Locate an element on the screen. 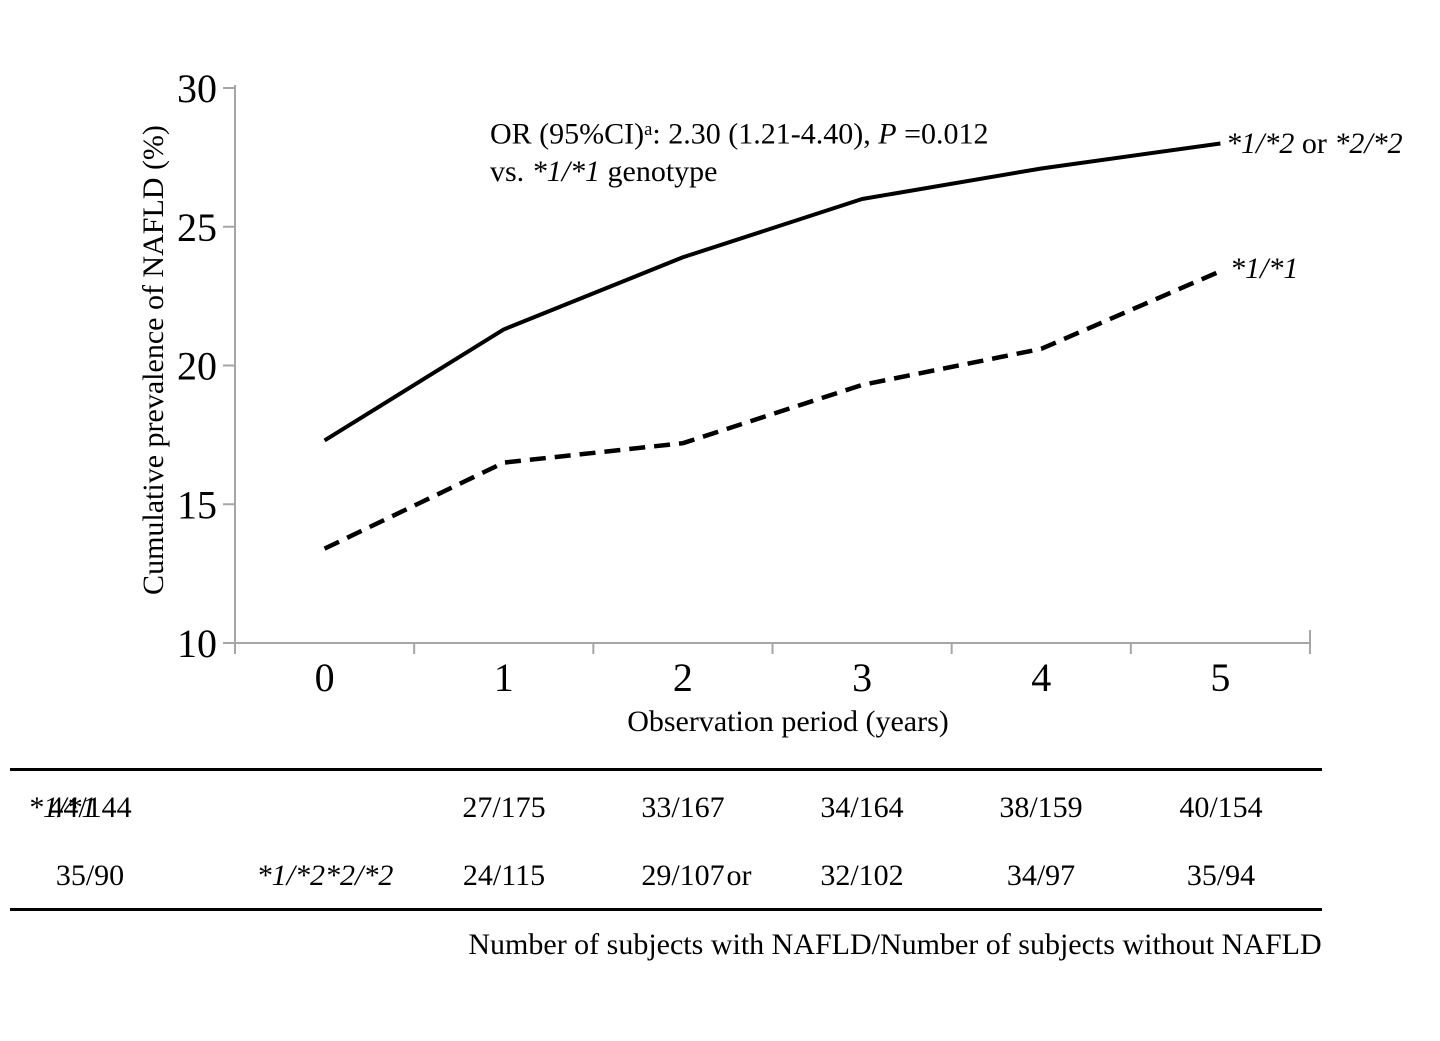  y-tick-label: 25 is located at coordinates (197, 227).